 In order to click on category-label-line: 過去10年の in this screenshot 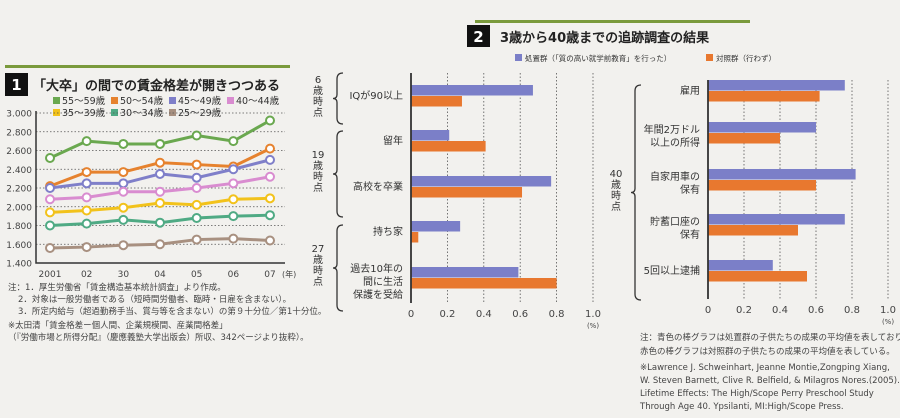, I will do `click(376, 268)`.